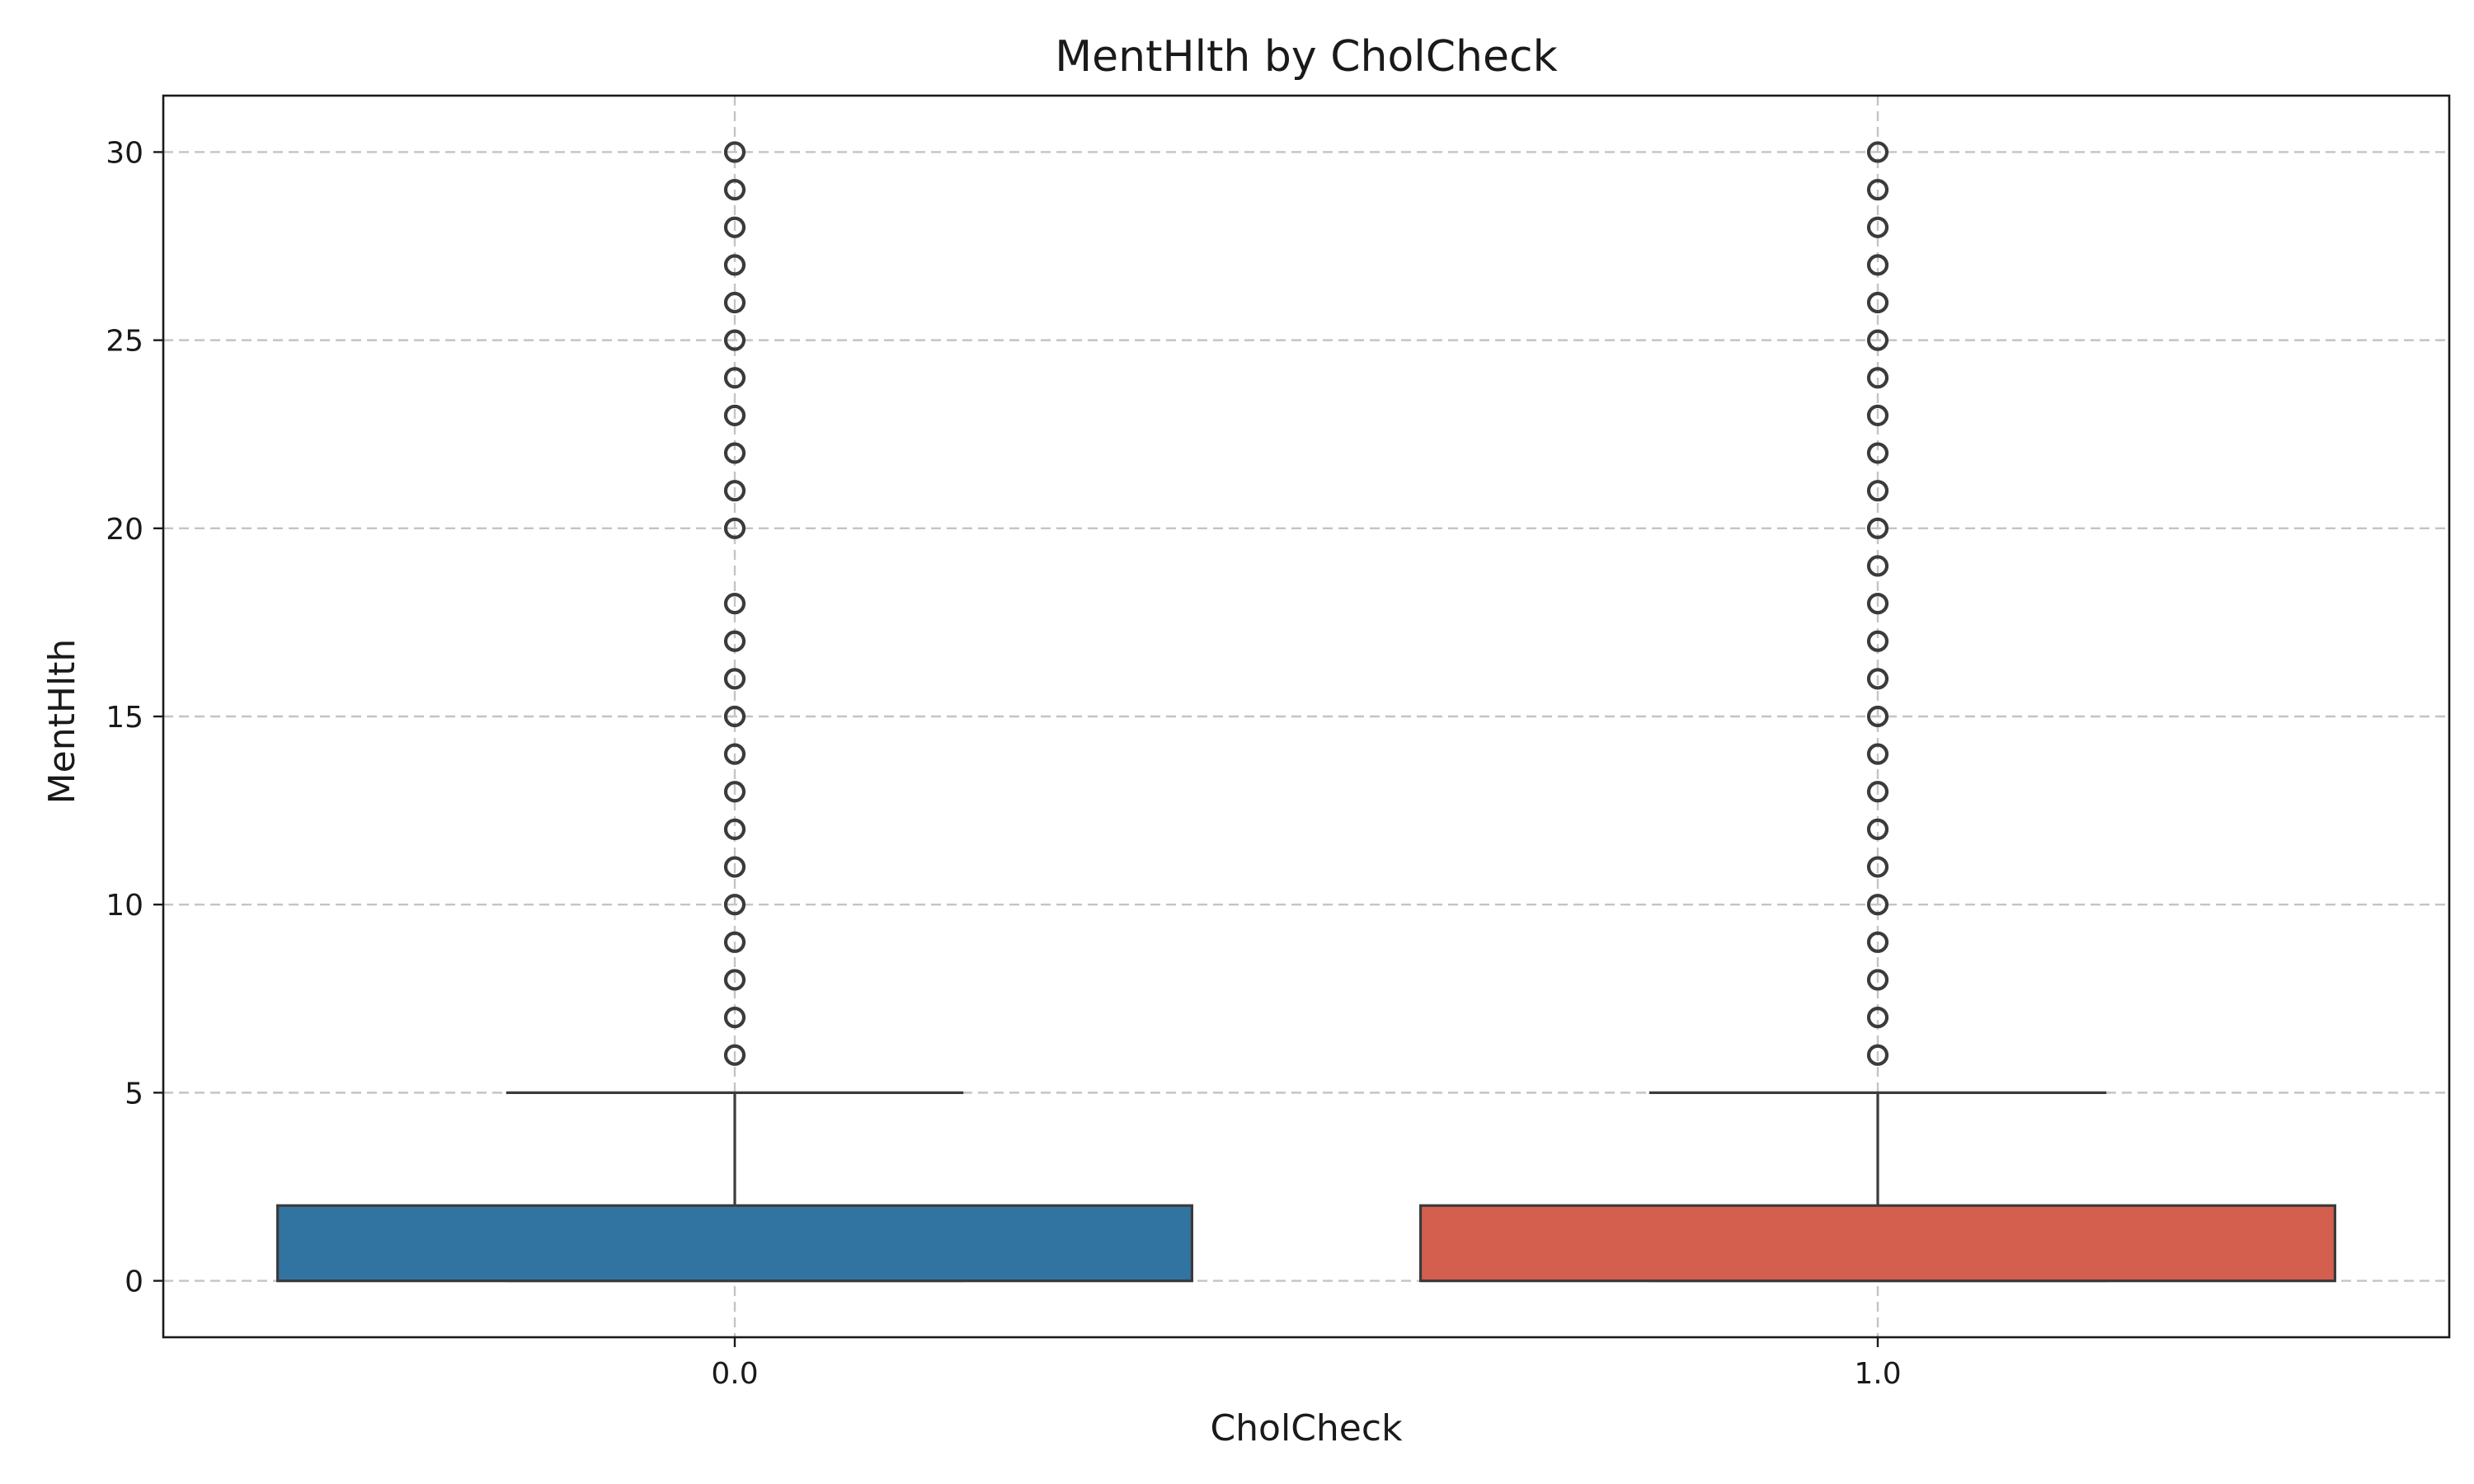 Image resolution: width=2474 pixels, height=1484 pixels. I want to click on x-tick-label: 0.0, so click(734, 1374).